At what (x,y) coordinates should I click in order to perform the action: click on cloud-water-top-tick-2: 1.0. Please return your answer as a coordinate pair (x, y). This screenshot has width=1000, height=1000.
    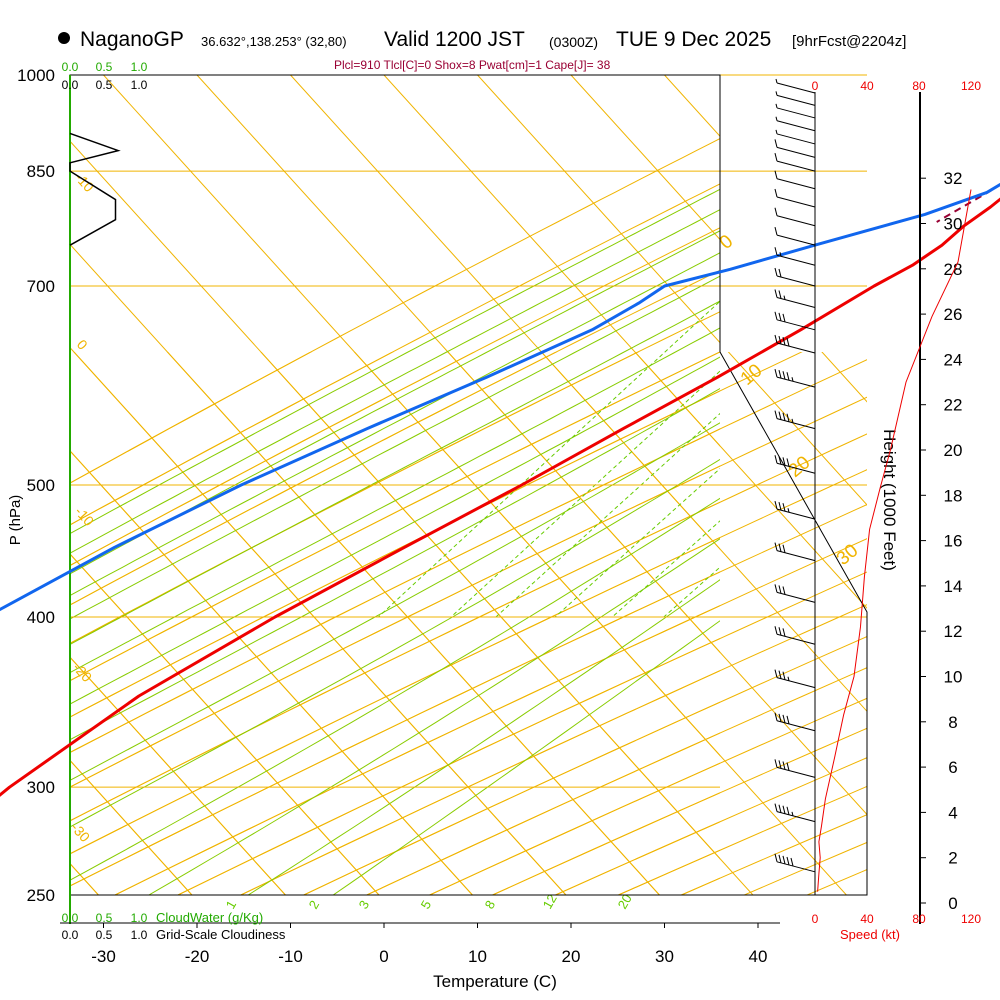
    Looking at the image, I should click on (139, 67).